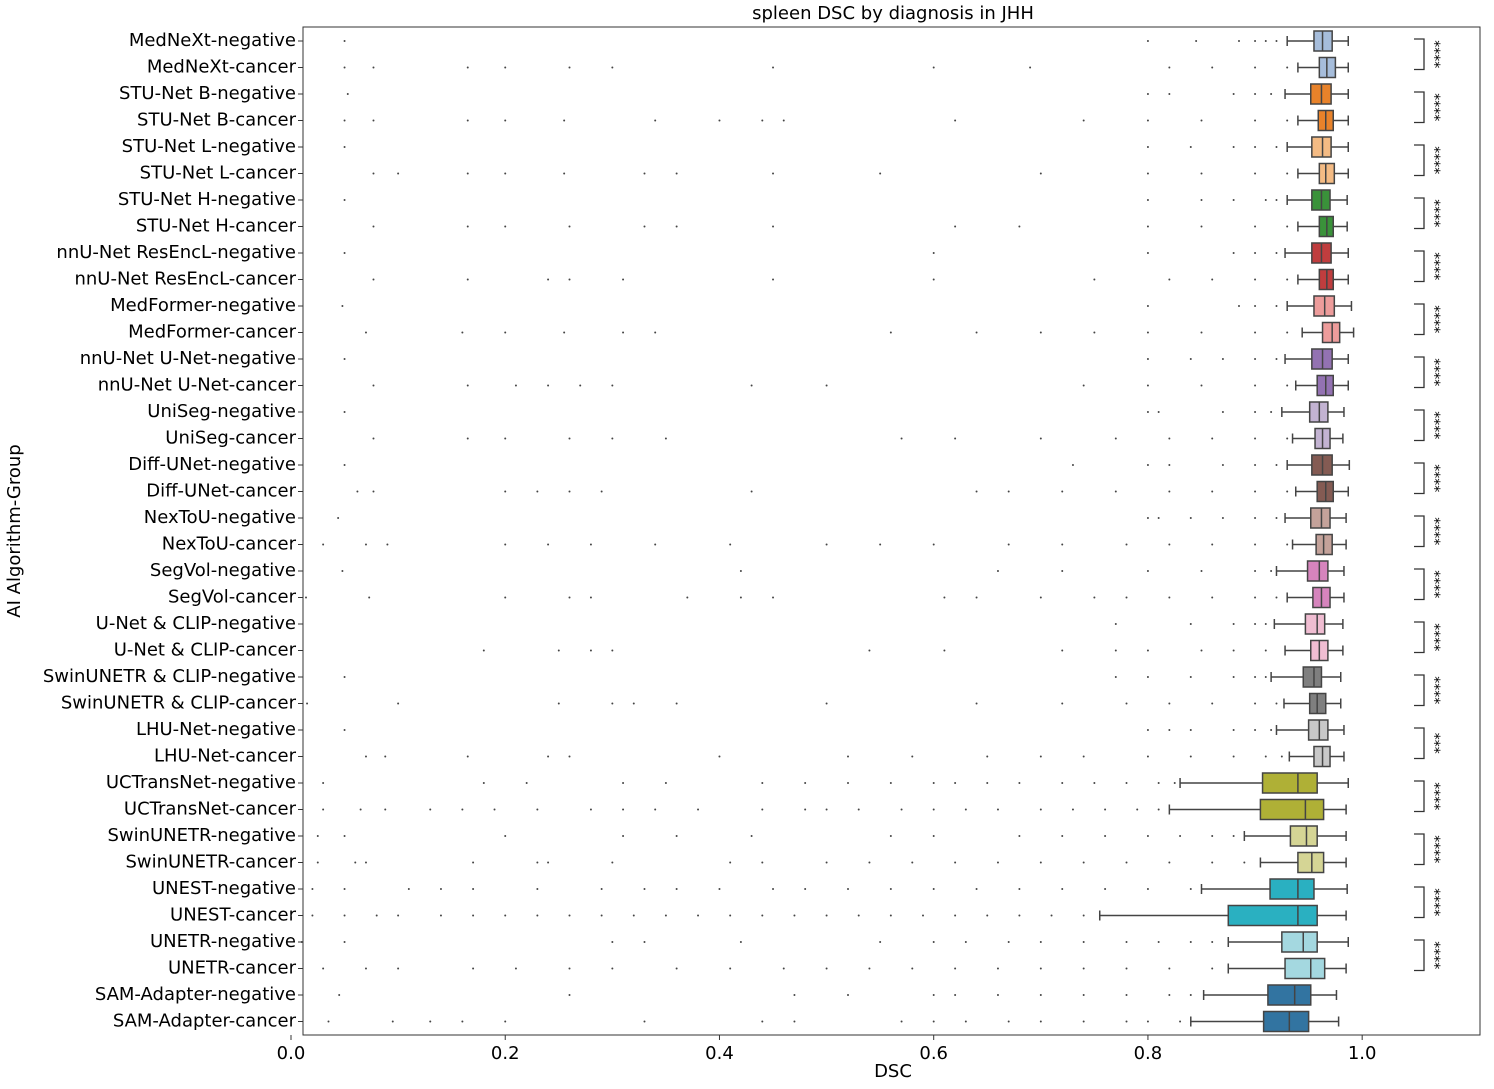  I want to click on y-tick-label: UNEST-cancer, so click(233, 915).